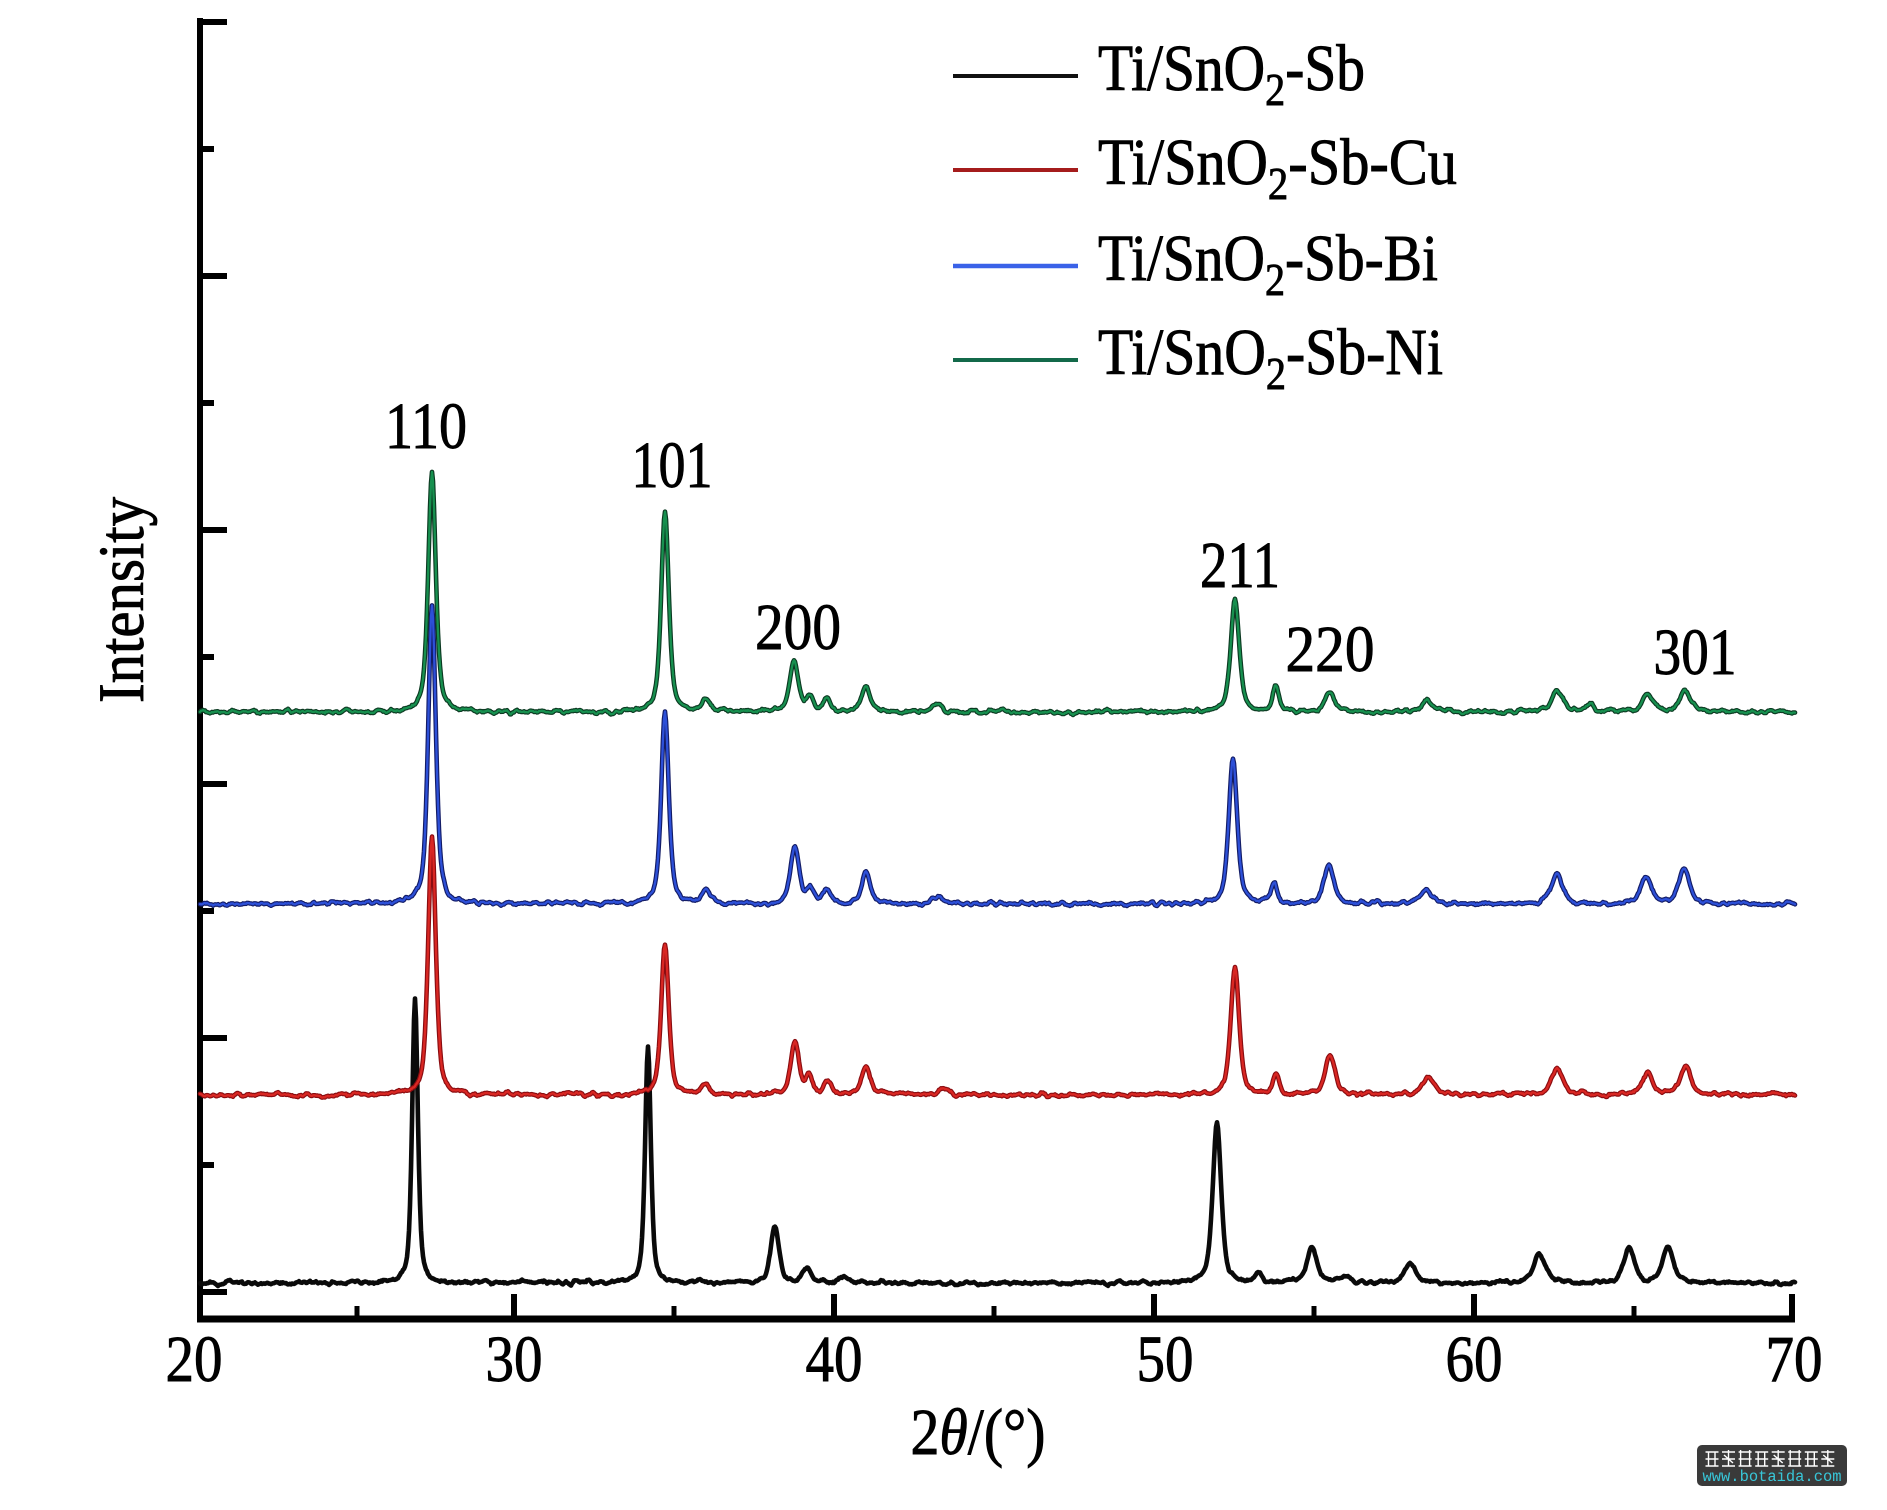  I want to click on svg-text: 40, so click(834, 1359).